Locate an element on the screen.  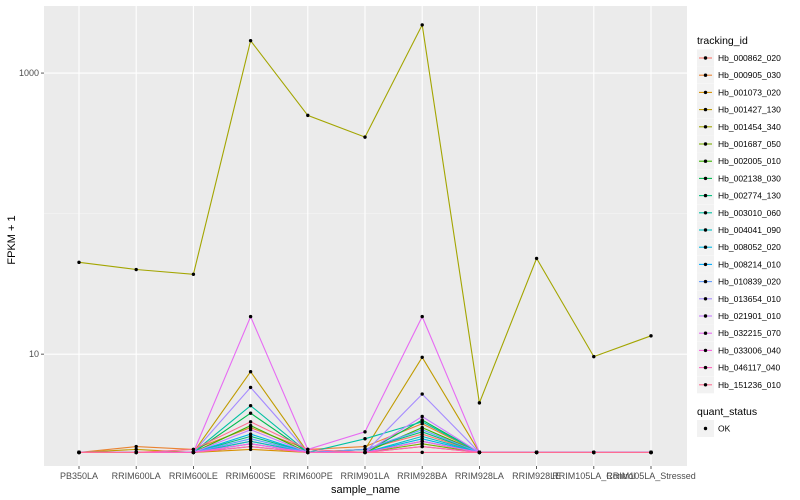
legend-label: Hb_151236_010 is located at coordinates (749, 385).